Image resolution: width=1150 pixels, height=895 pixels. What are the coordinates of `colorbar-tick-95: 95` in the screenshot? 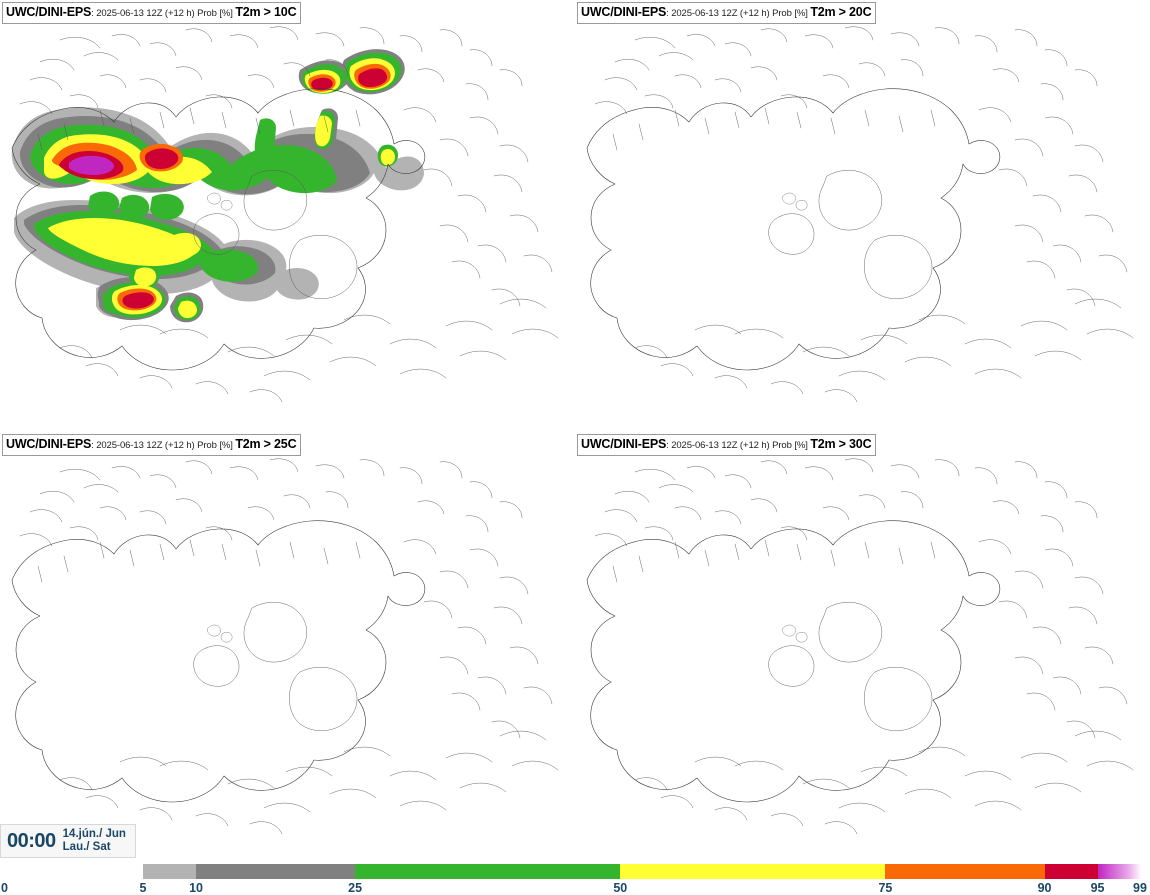 It's located at (1097, 888).